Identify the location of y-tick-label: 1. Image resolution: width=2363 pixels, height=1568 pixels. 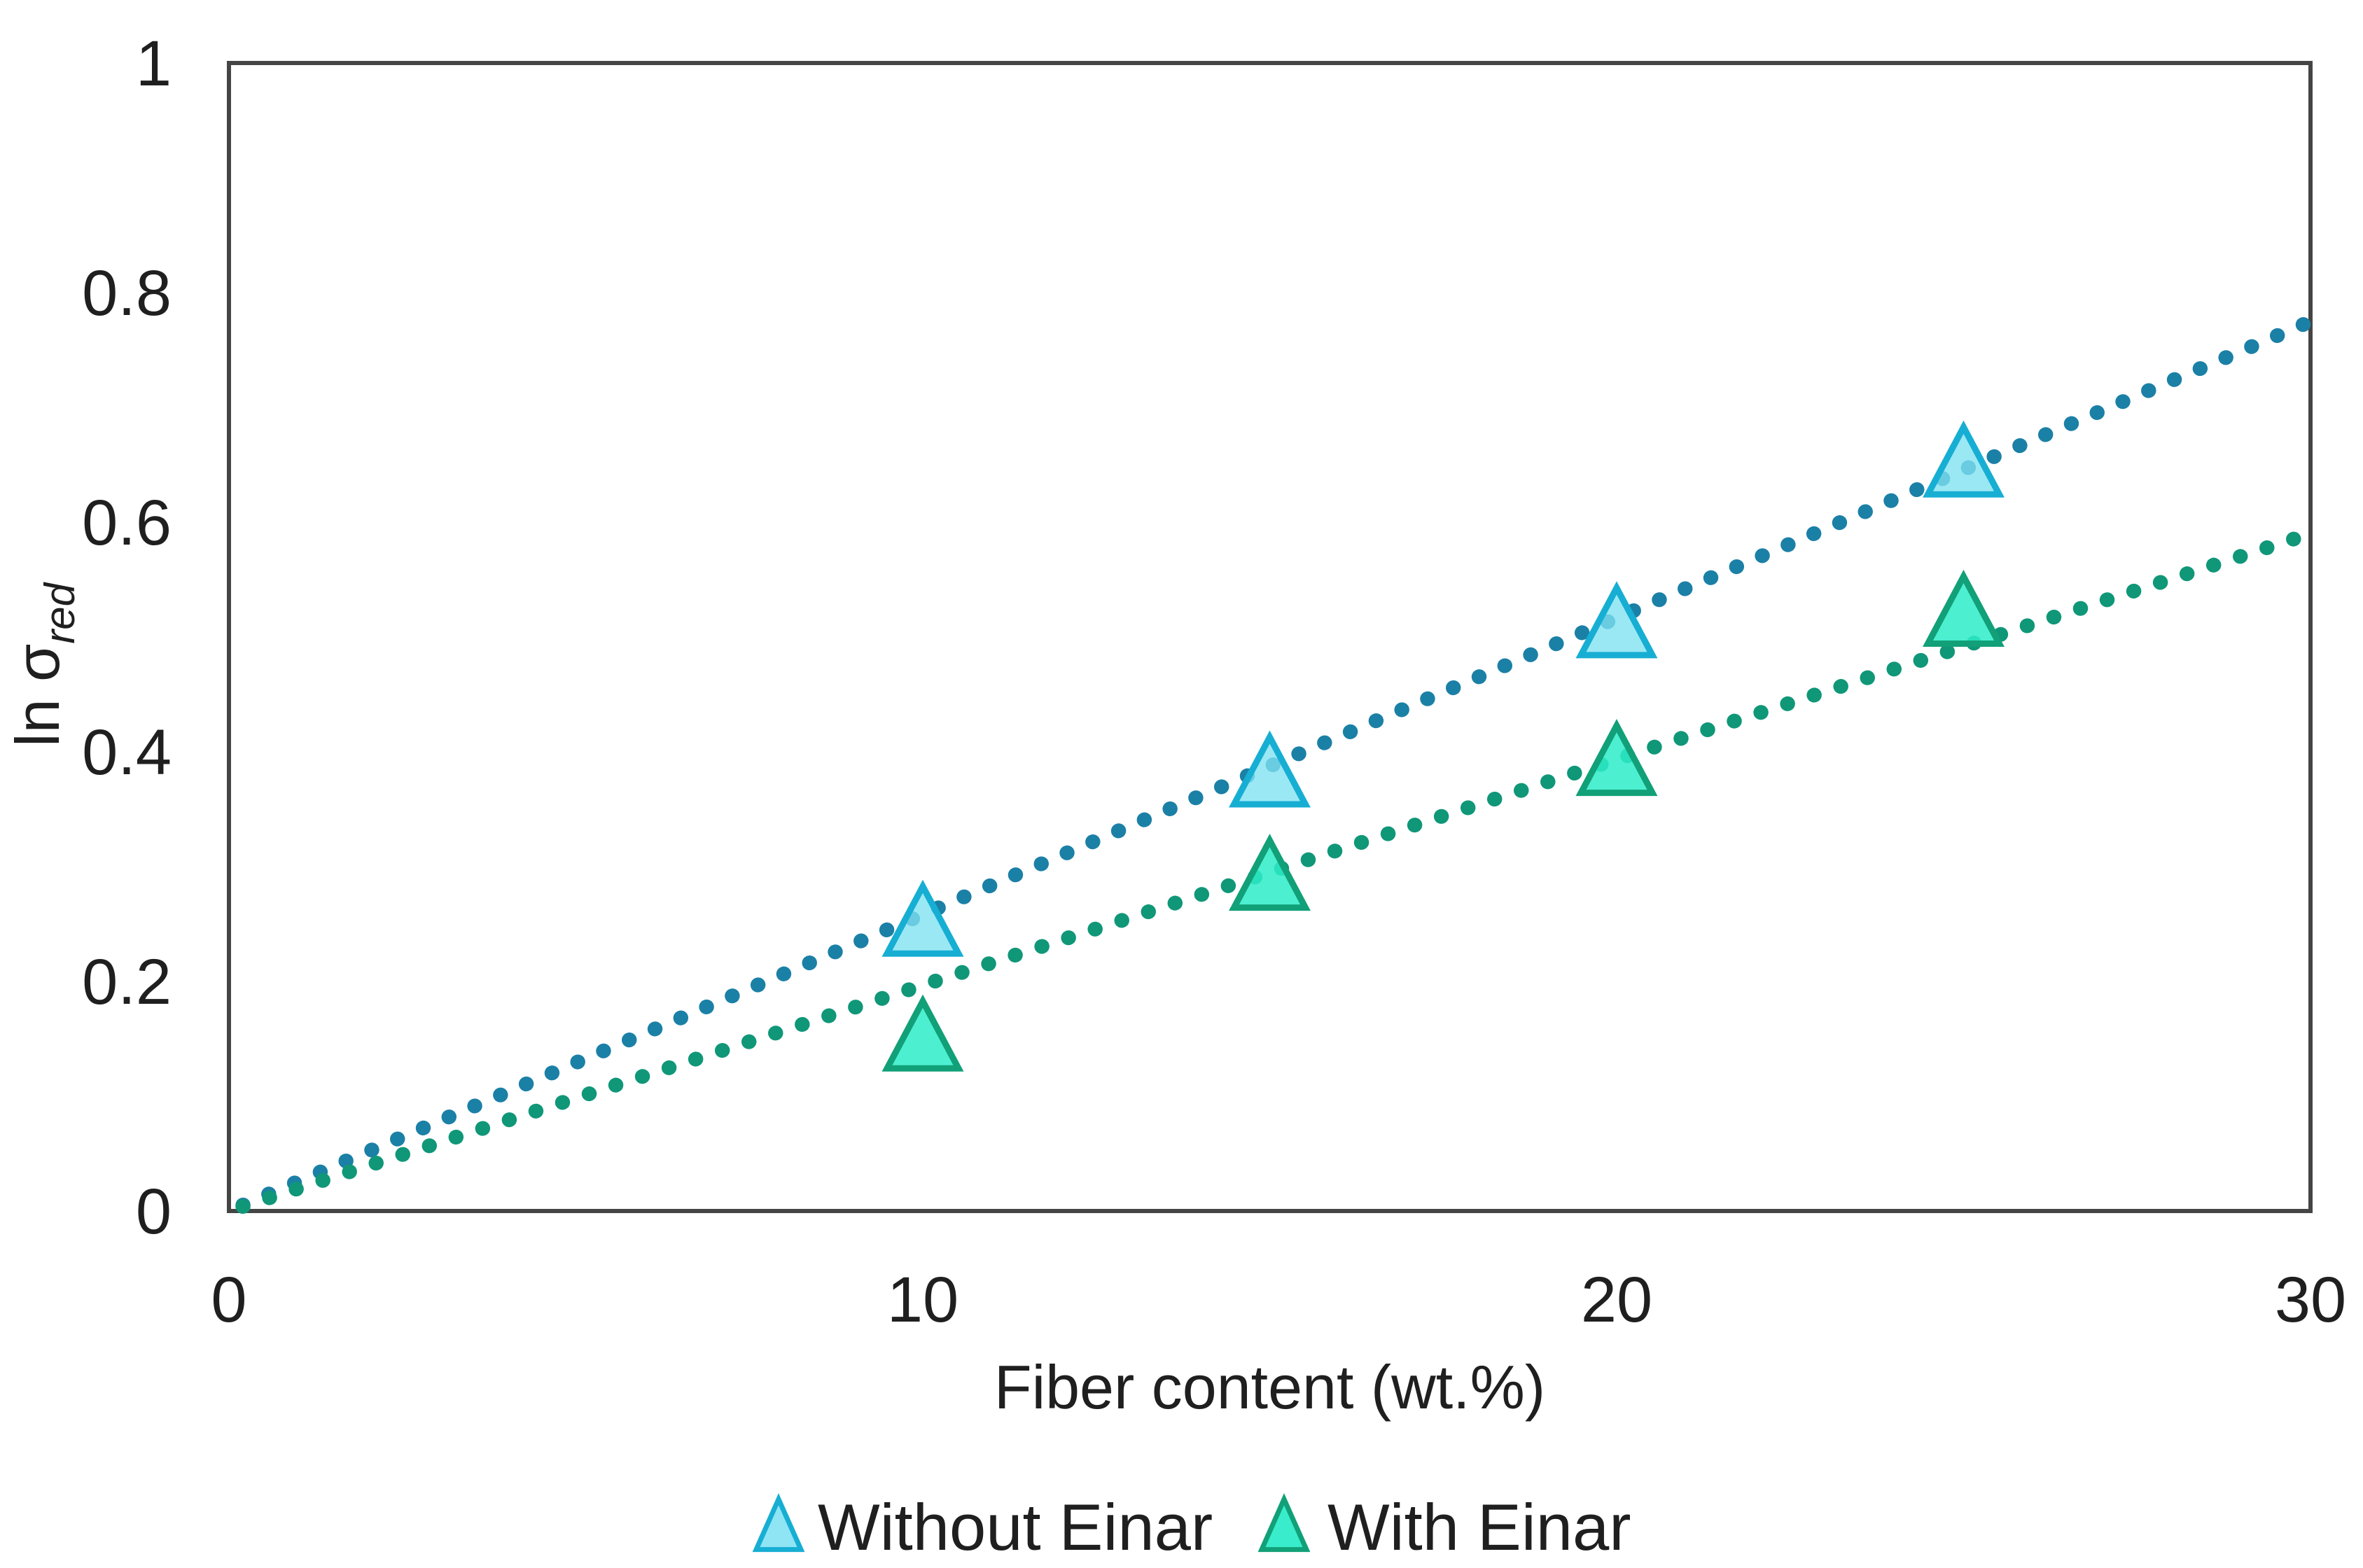
(154, 63).